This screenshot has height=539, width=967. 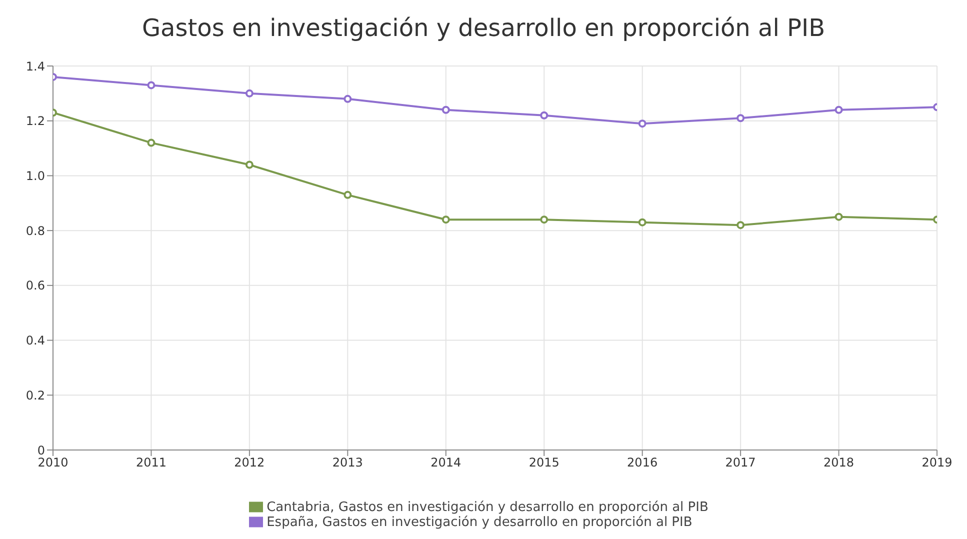 I want to click on legend-label: Cantabria, Gastos en investigación y desarrollo en proporción al PIB, so click(x=487, y=507).